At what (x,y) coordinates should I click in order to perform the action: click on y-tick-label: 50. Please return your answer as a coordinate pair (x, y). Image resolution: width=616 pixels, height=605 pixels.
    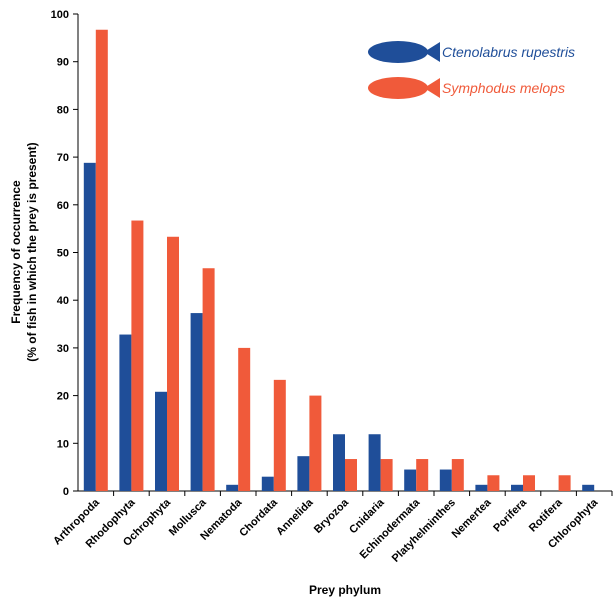
    Looking at the image, I should click on (63, 254).